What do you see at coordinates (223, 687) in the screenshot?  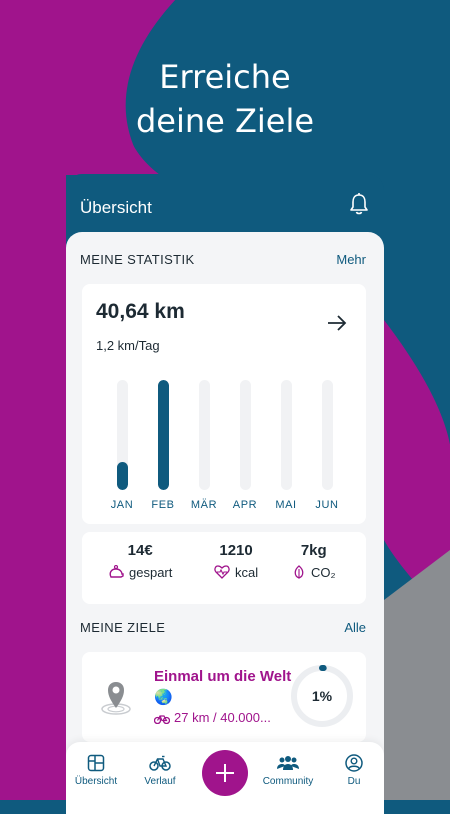 I see `goal-title: Einmal um die Welt🌏` at bounding box center [223, 687].